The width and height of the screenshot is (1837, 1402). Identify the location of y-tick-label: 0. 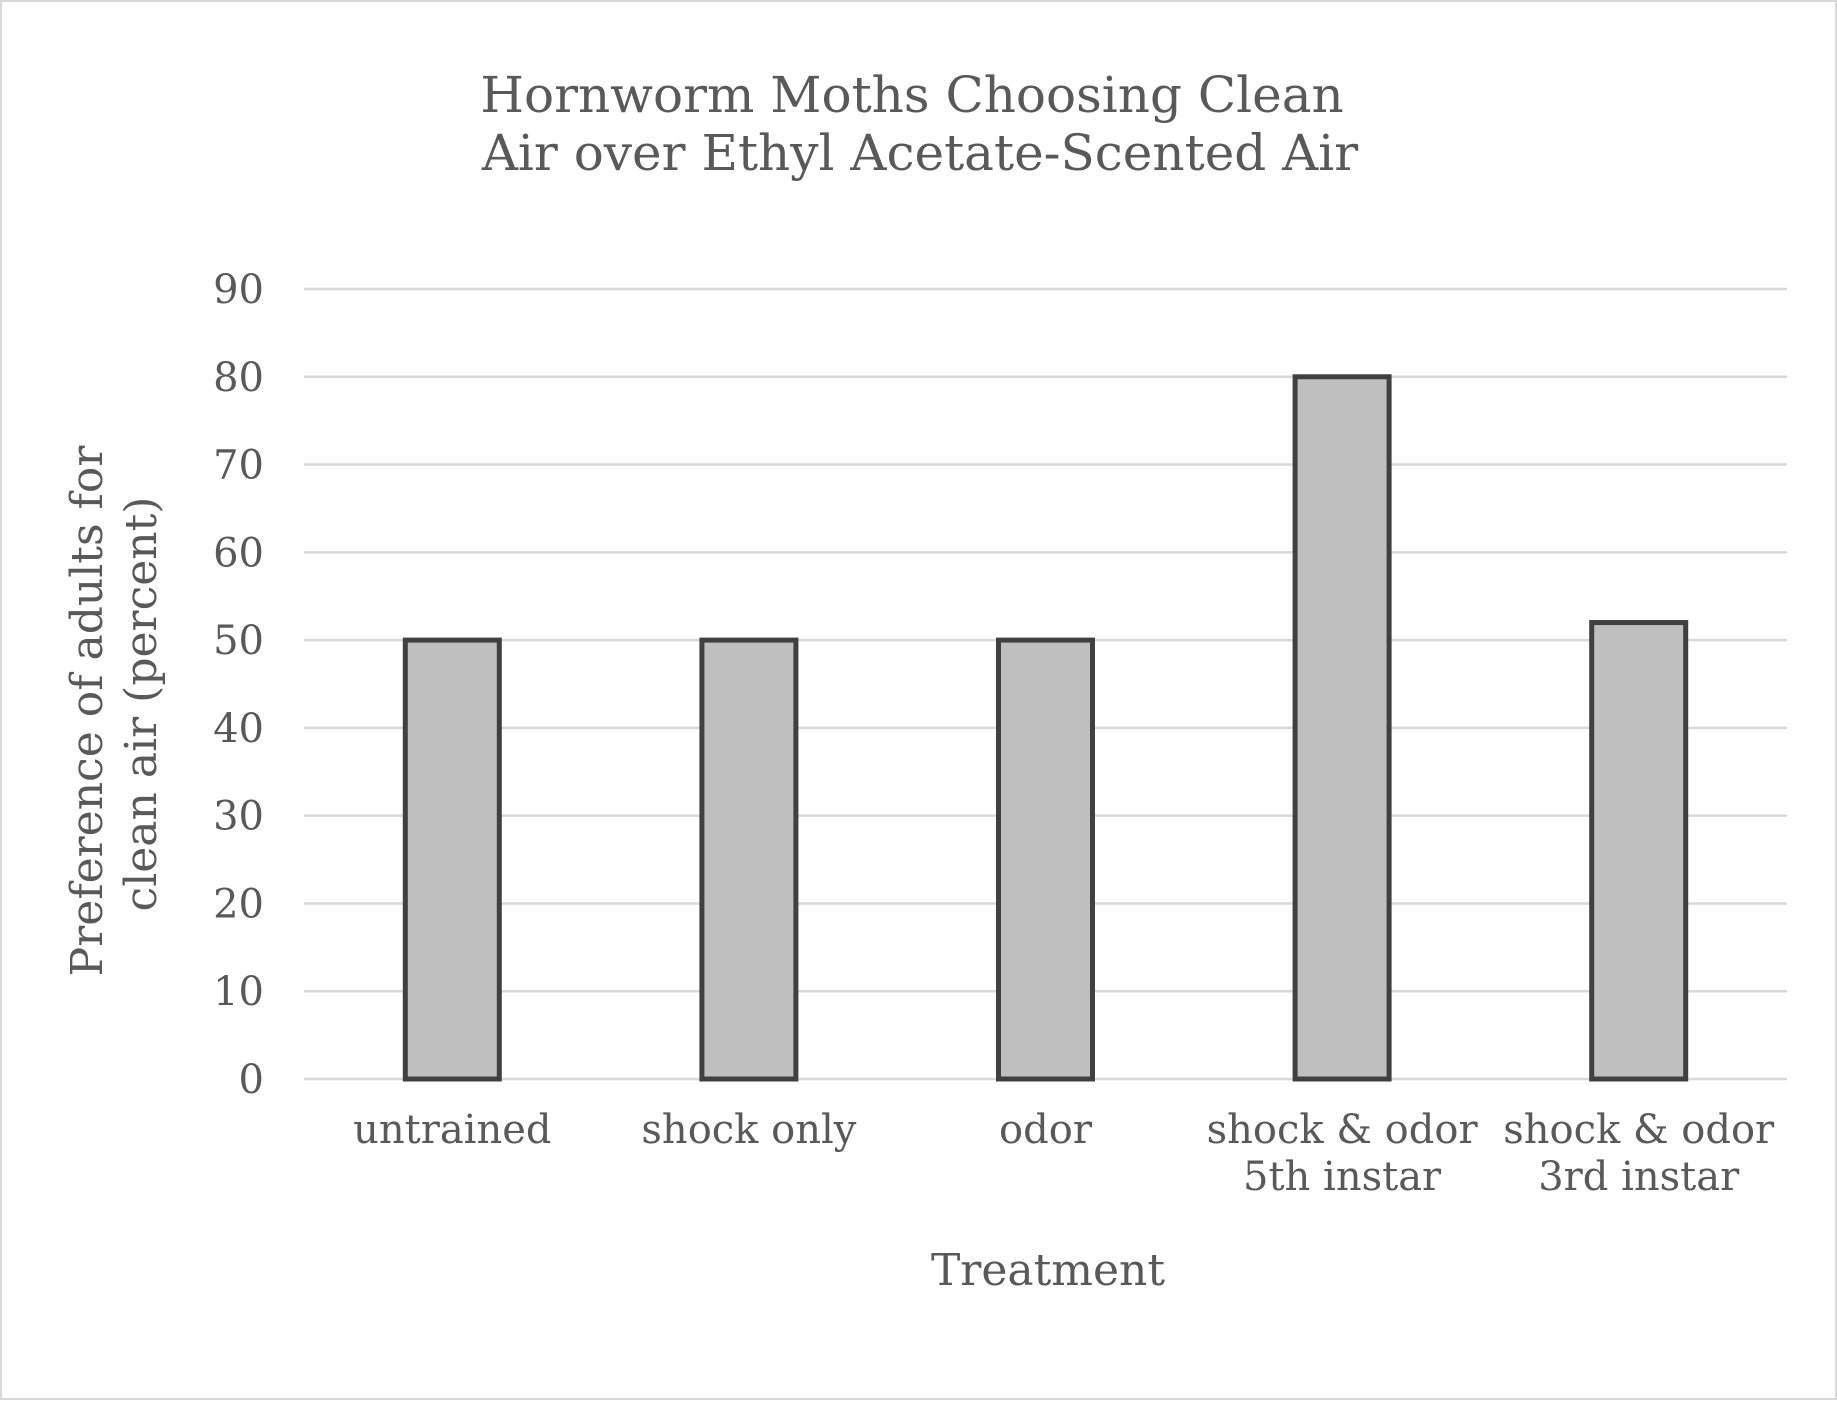
(251, 1080).